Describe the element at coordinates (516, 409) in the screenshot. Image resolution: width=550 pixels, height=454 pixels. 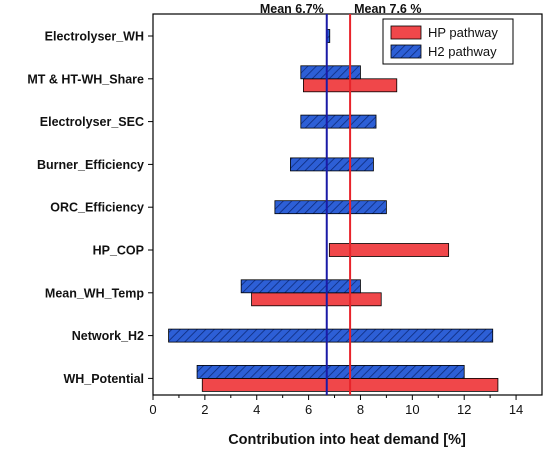
I see `x-tick-label: 14` at that location.